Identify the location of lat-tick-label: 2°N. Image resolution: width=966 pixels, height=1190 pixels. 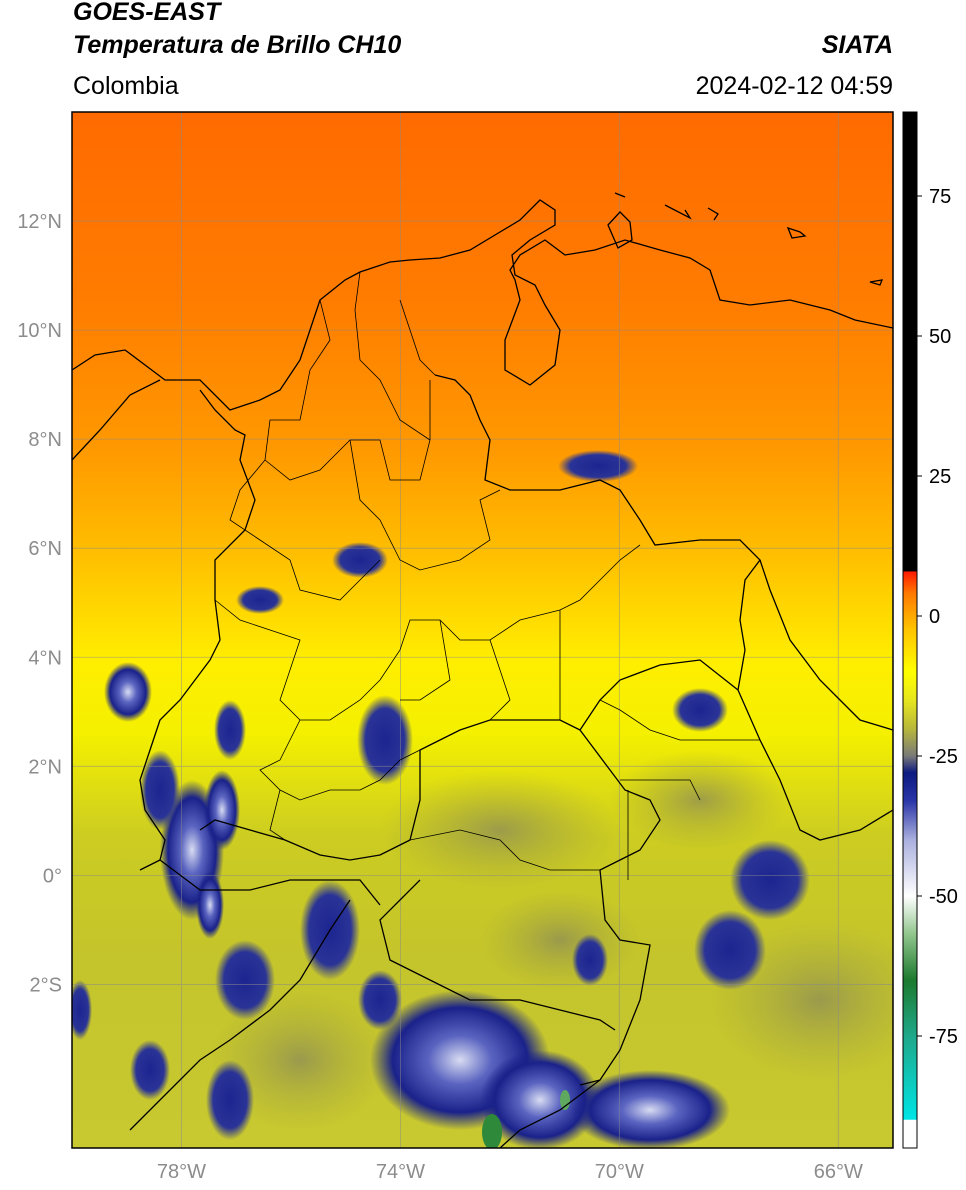
(45, 767).